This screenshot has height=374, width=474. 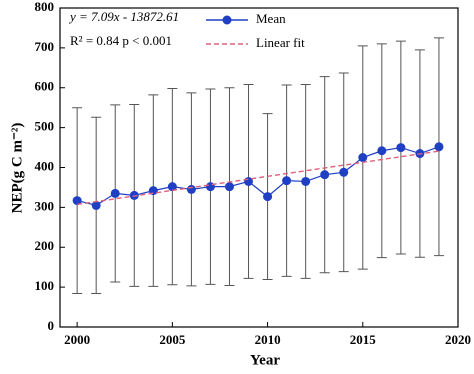 What do you see at coordinates (265, 360) in the screenshot?
I see `x-axis-label: Year` at bounding box center [265, 360].